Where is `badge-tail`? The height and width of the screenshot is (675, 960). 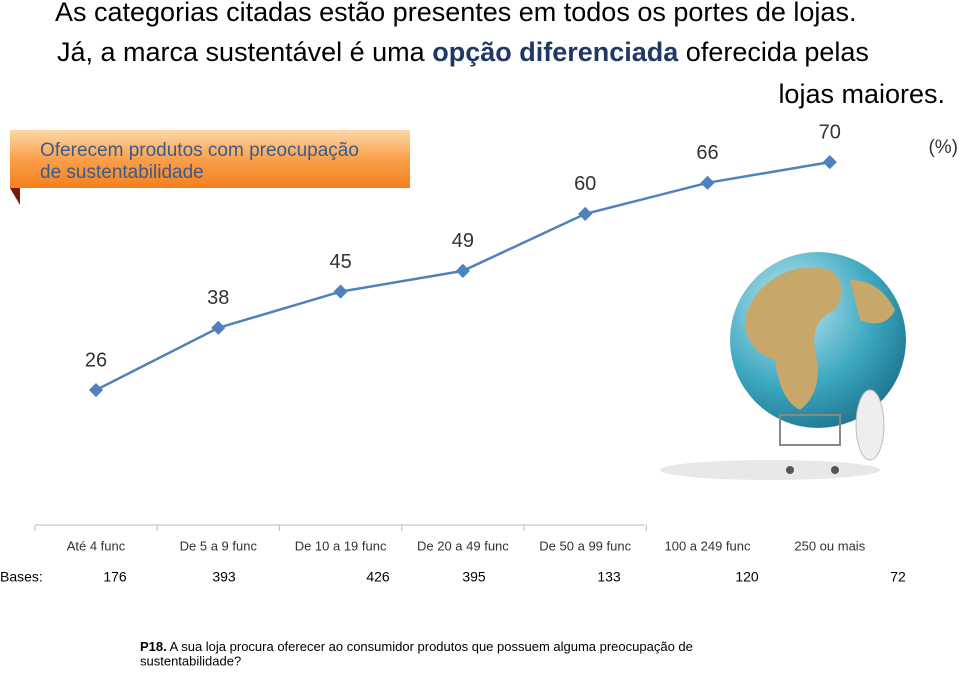
badge-tail is located at coordinates (15, 196).